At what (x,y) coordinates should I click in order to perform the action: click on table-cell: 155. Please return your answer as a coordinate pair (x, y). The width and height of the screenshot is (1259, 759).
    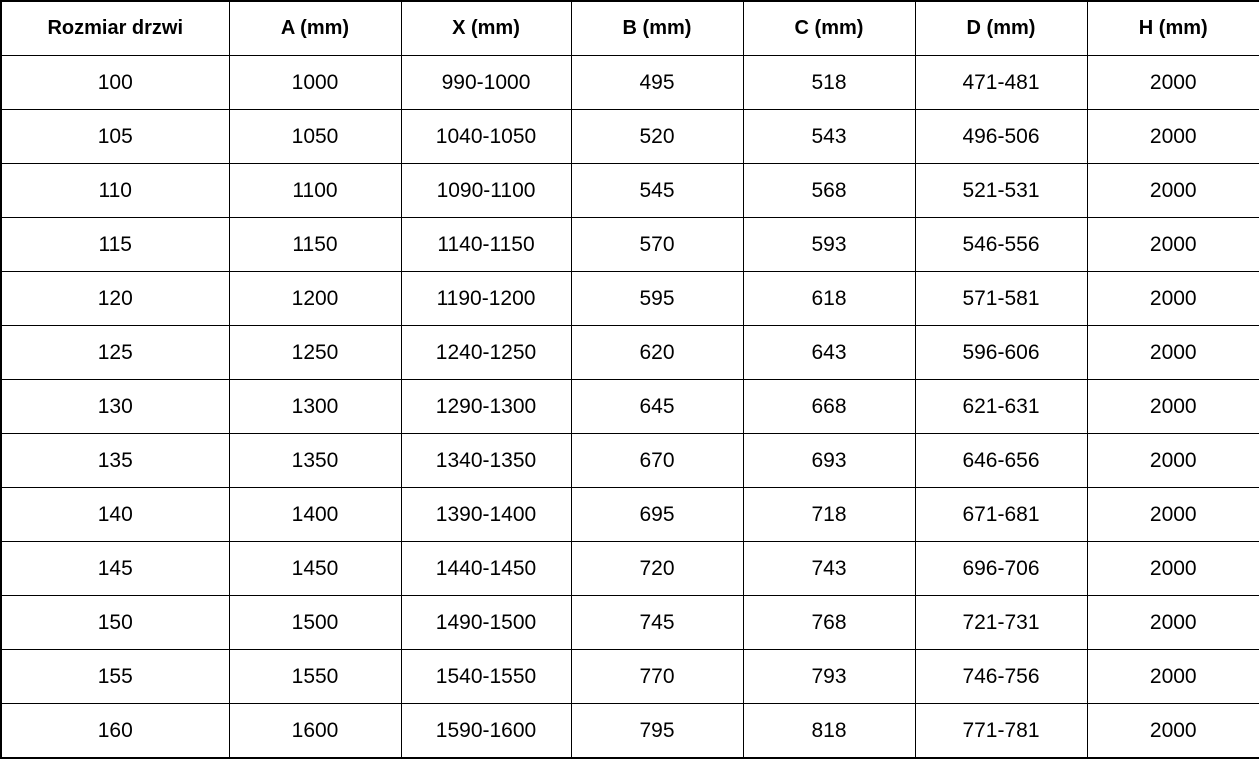
    Looking at the image, I should click on (115, 676).